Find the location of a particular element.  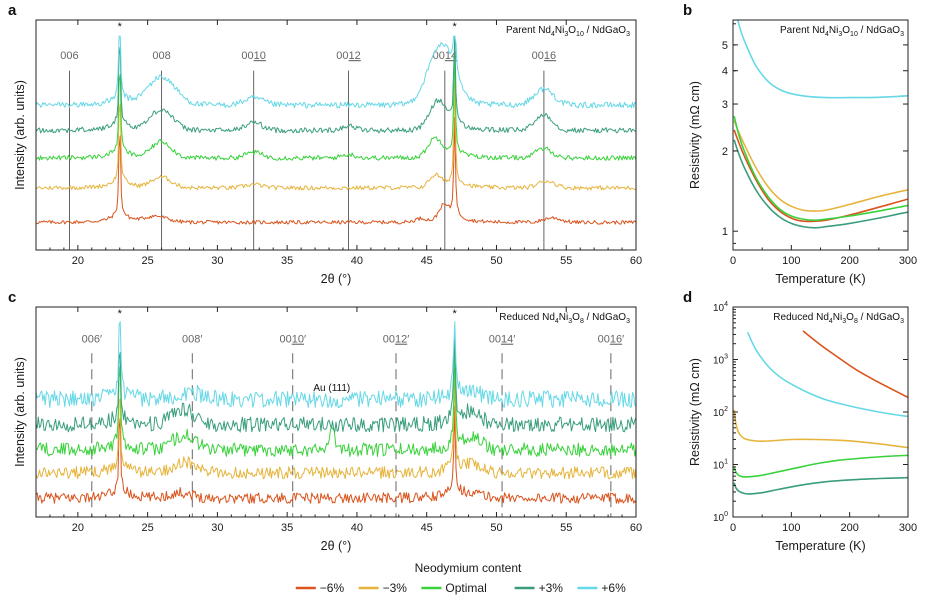

legend: Neodymium content −6% −3% Optimal +3% +6% is located at coordinates (460, 578).